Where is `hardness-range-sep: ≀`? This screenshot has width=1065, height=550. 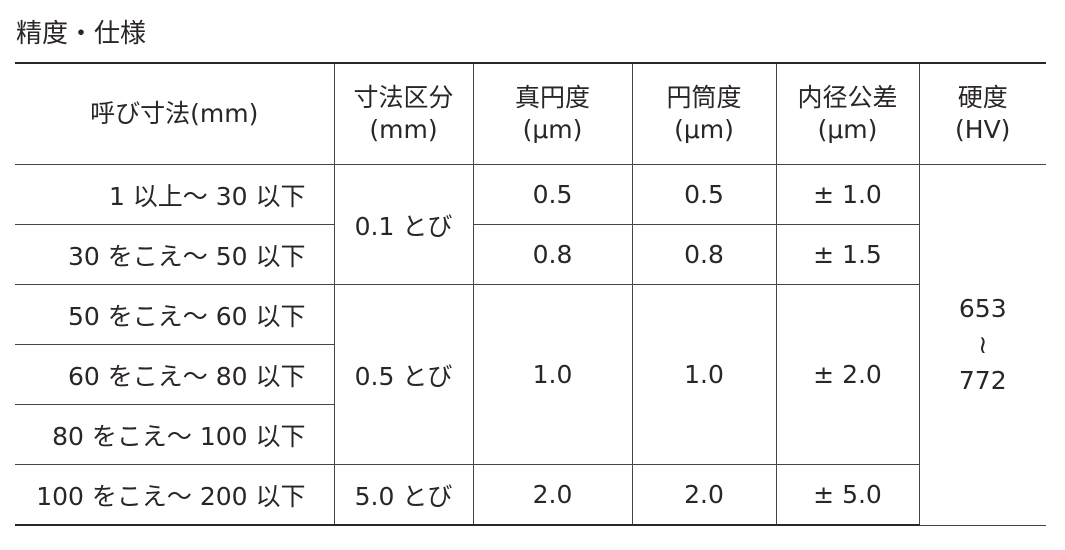 hardness-range-sep: ≀ is located at coordinates (983, 344).